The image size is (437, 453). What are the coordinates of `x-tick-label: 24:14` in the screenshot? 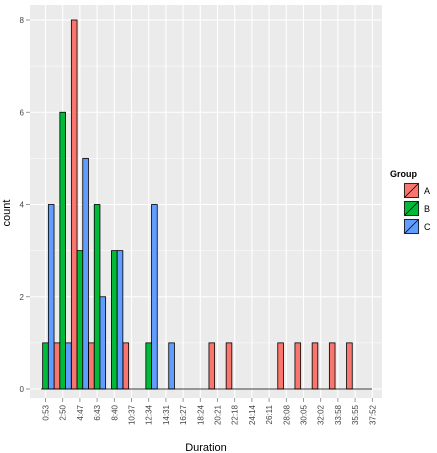 It's located at (252, 414).